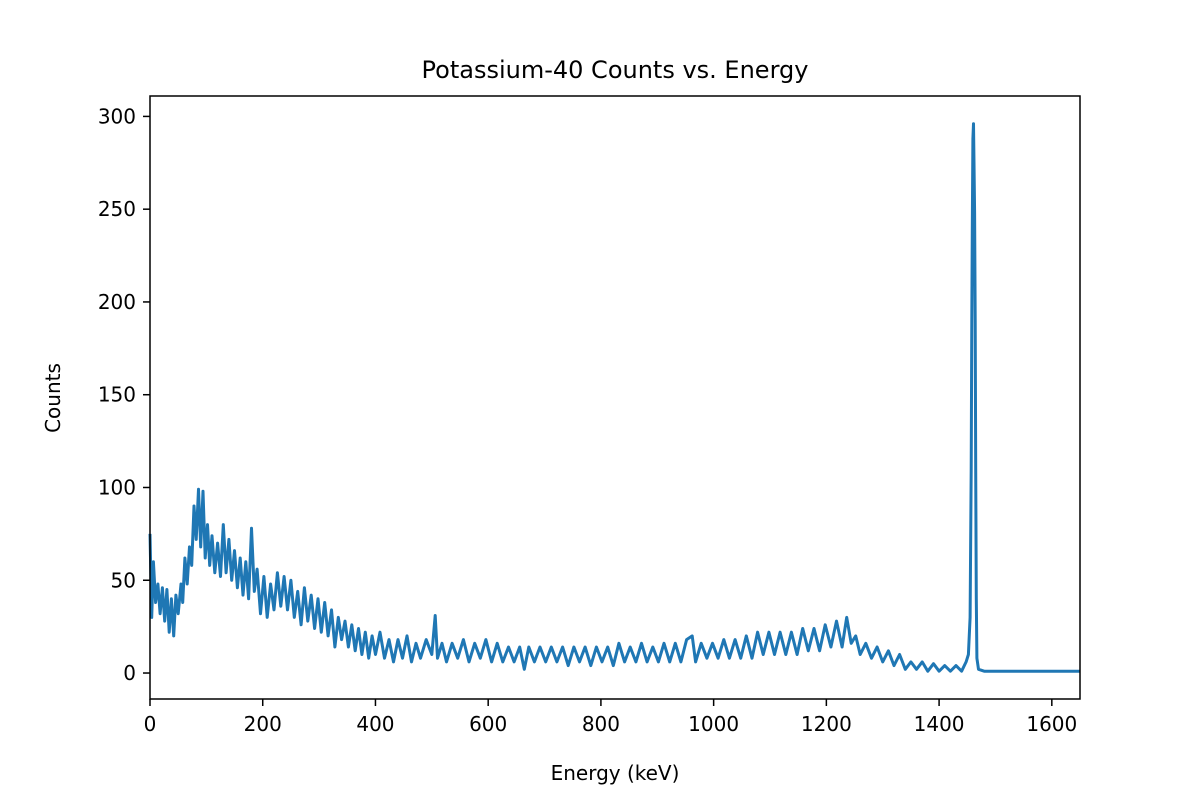 This screenshot has height=800, width=1200. I want to click on y-tick-label: 50, so click(123, 580).